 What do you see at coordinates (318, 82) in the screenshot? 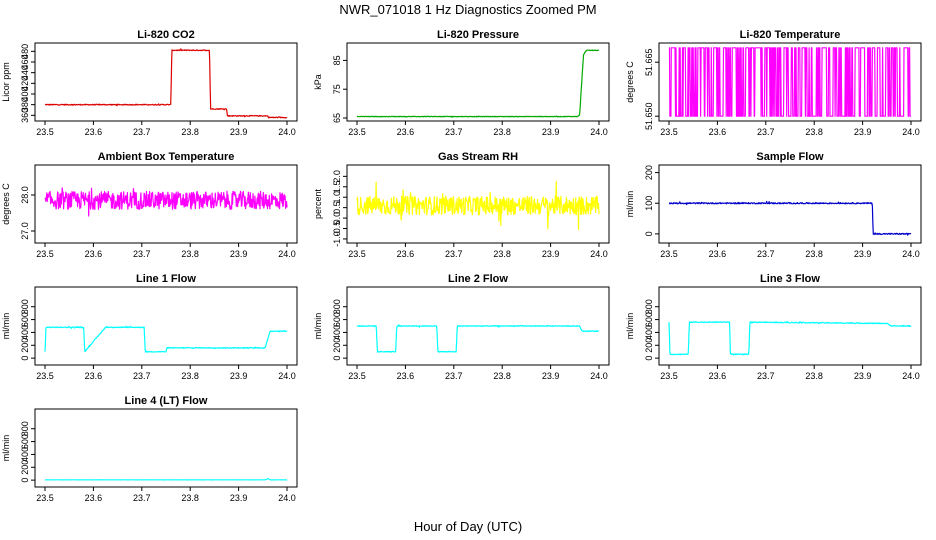
I see `y-axis-label: kPa` at bounding box center [318, 82].